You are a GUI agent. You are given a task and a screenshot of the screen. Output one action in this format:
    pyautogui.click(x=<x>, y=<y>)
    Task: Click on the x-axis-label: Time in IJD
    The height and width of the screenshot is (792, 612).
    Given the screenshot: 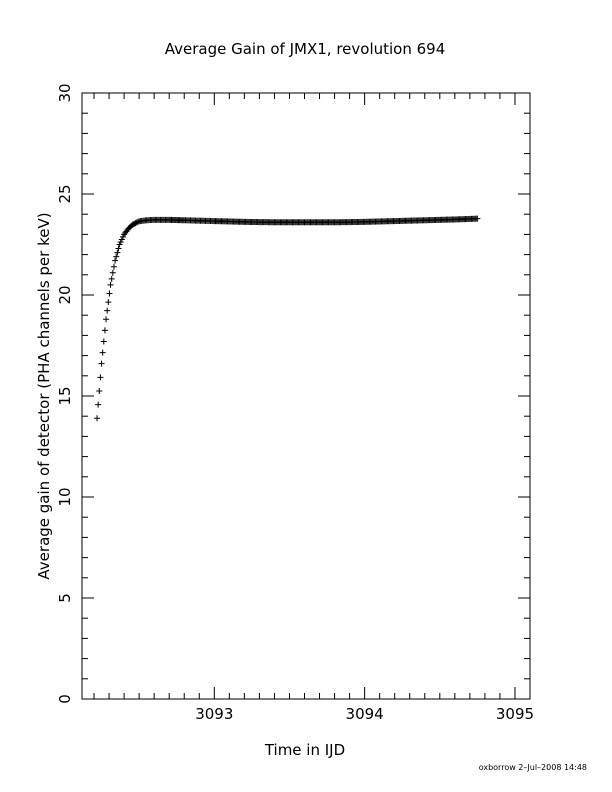 What is the action you would take?
    pyautogui.click(x=304, y=750)
    